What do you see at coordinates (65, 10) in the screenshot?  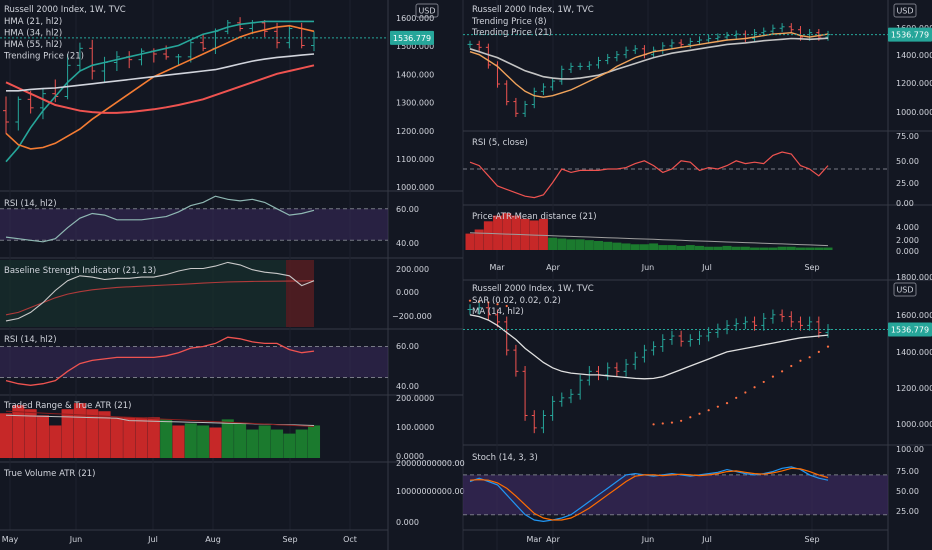 I see `left-chart-title: Russell 2000 Index, 1W, TVC` at bounding box center [65, 10].